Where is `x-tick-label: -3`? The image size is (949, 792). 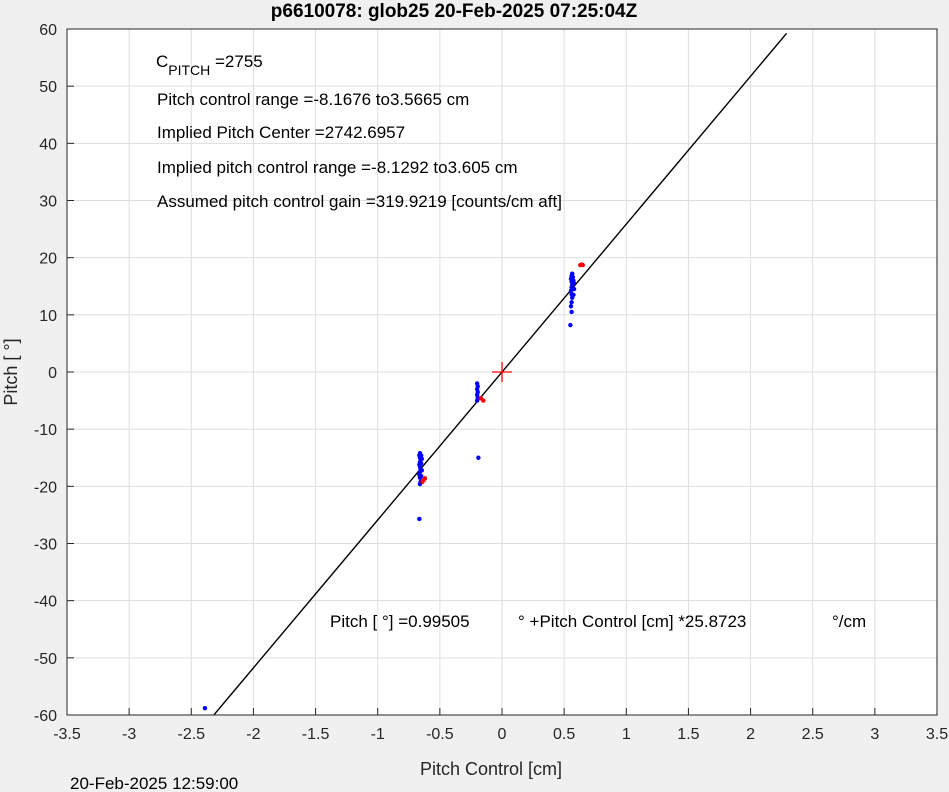 x-tick-label: -3 is located at coordinates (129, 734).